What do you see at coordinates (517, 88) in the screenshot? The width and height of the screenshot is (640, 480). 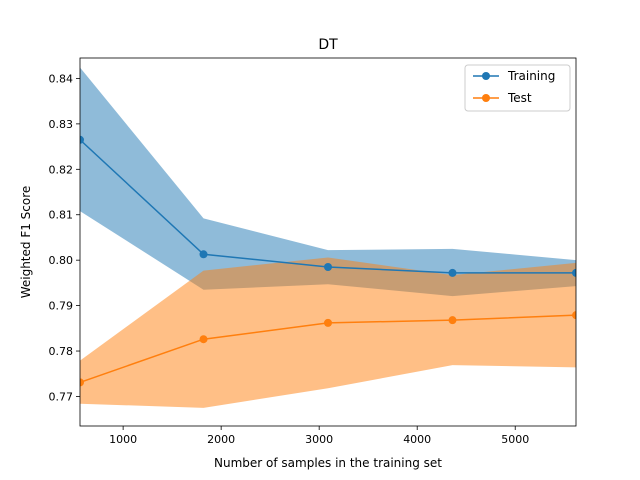 I see `legend: Training Test` at bounding box center [517, 88].